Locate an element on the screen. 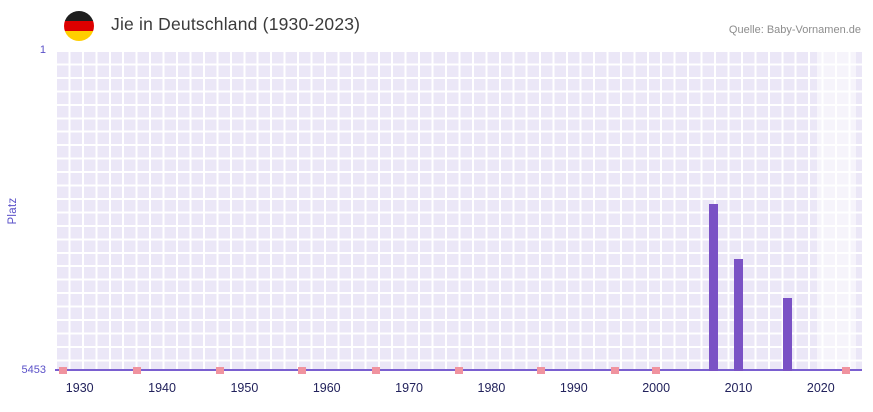 The height and width of the screenshot is (412, 873). x-tick-1980: 1980 is located at coordinates (491, 388).